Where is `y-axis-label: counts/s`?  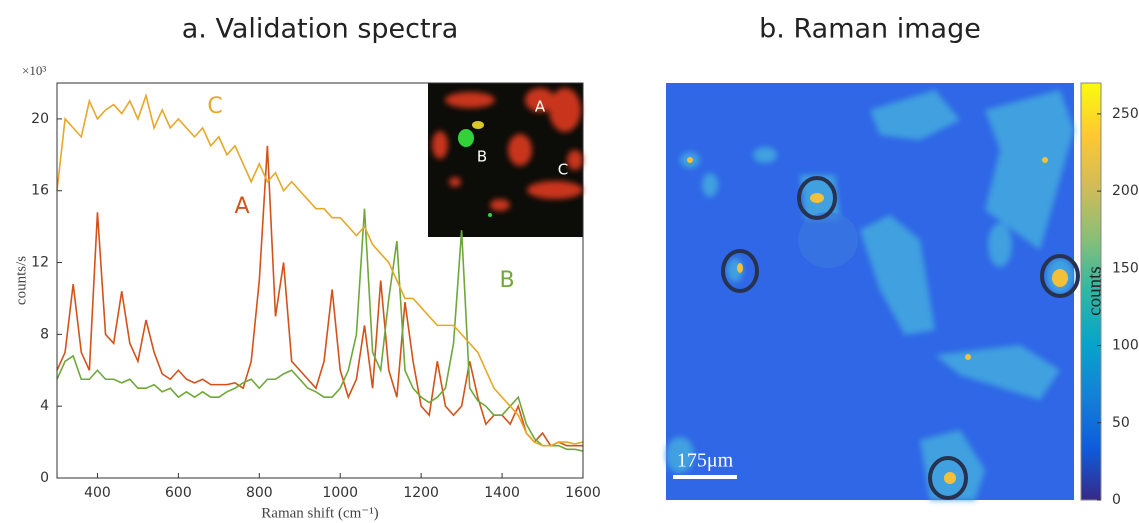 y-axis-label: counts/s is located at coordinates (21, 280).